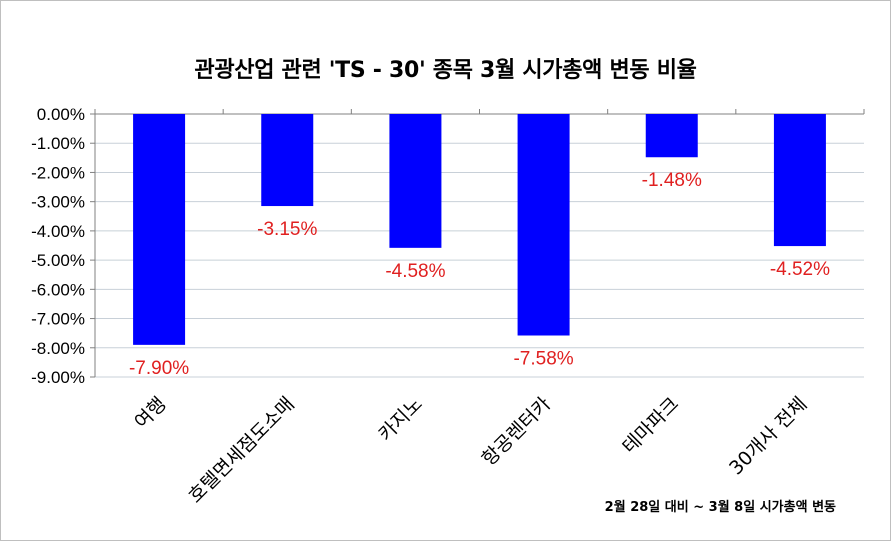  I want to click on y-tick-label: -6.00%, so click(58, 289).